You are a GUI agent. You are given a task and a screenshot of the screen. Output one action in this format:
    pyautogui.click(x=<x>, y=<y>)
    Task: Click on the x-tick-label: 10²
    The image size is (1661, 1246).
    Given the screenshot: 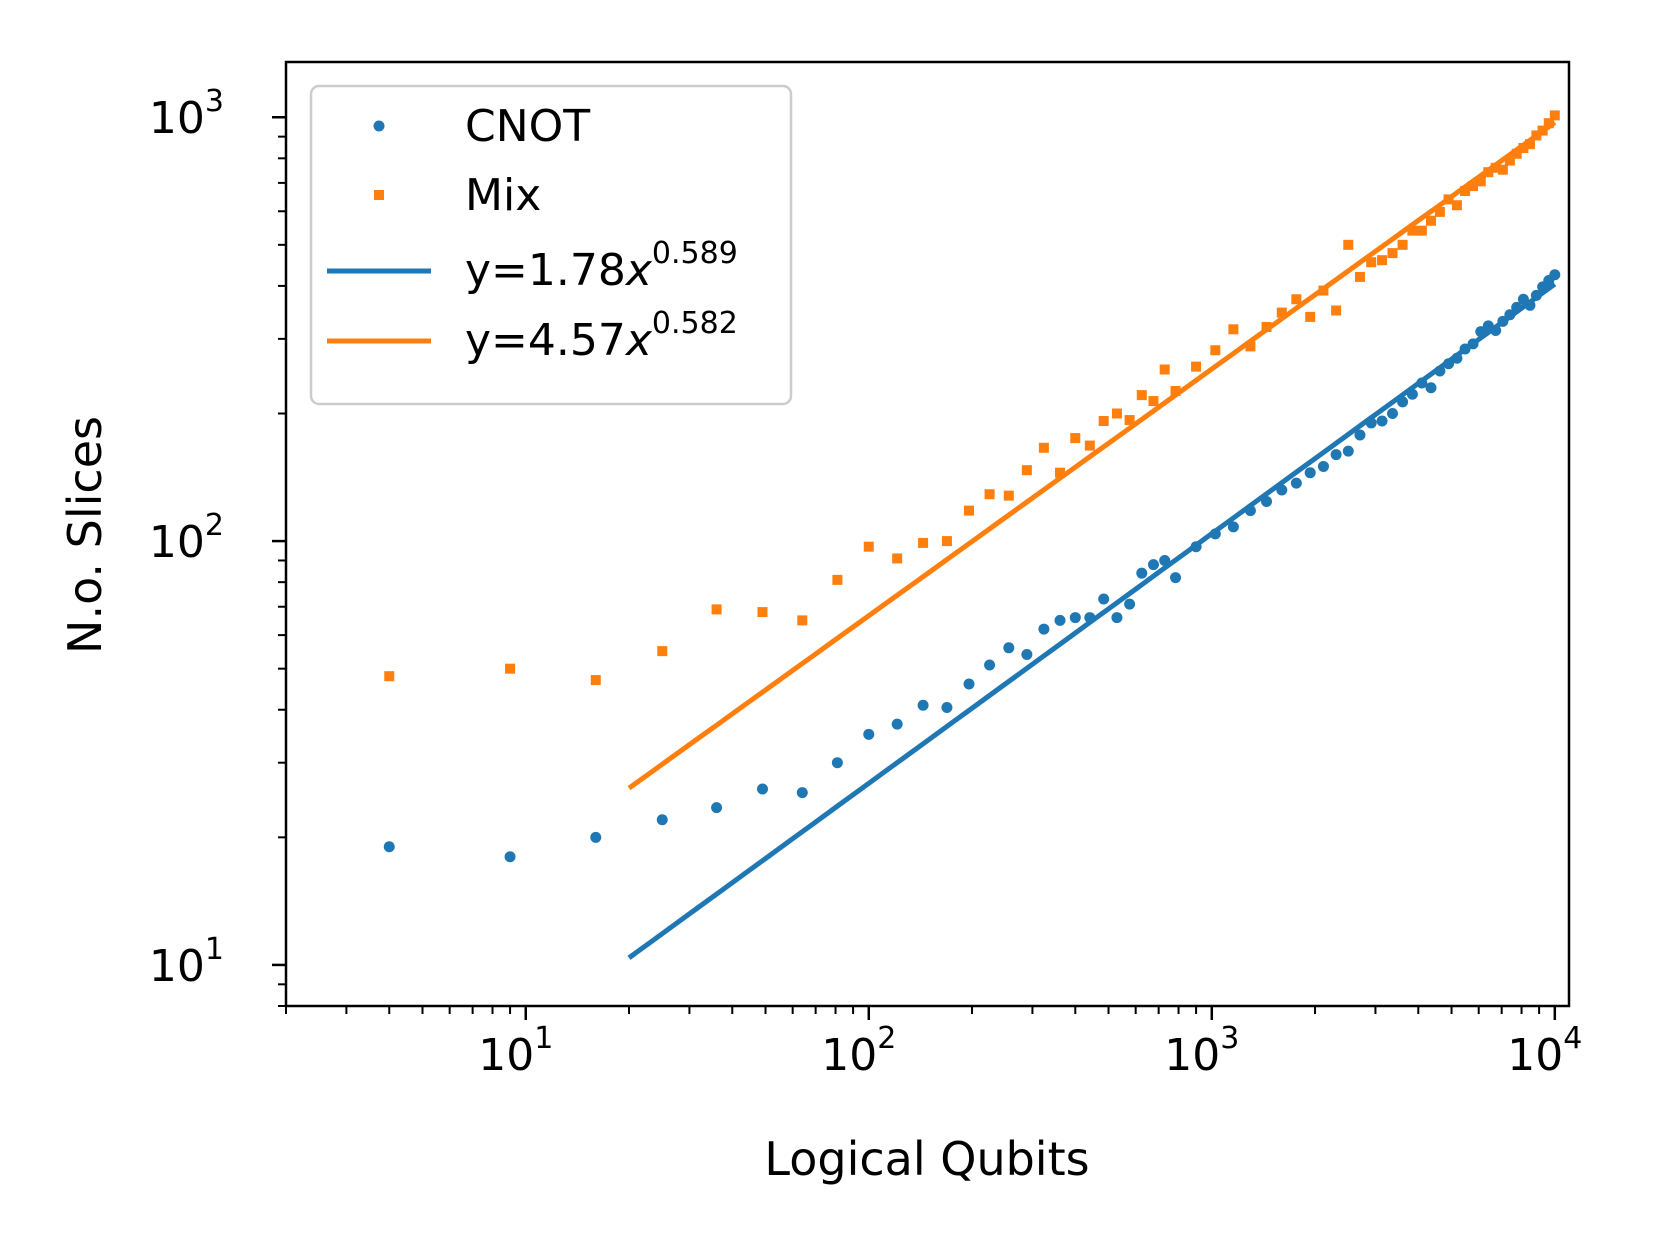 What is the action you would take?
    pyautogui.click(x=858, y=1051)
    